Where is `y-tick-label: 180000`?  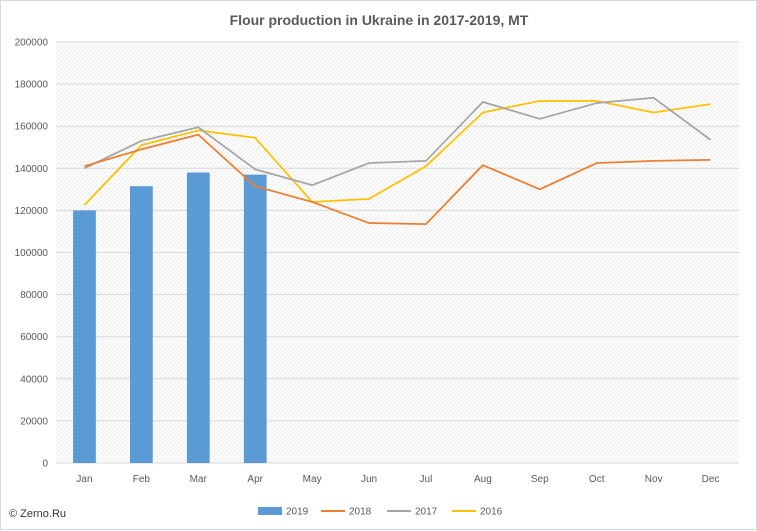
y-tick-label: 180000 is located at coordinates (32, 85).